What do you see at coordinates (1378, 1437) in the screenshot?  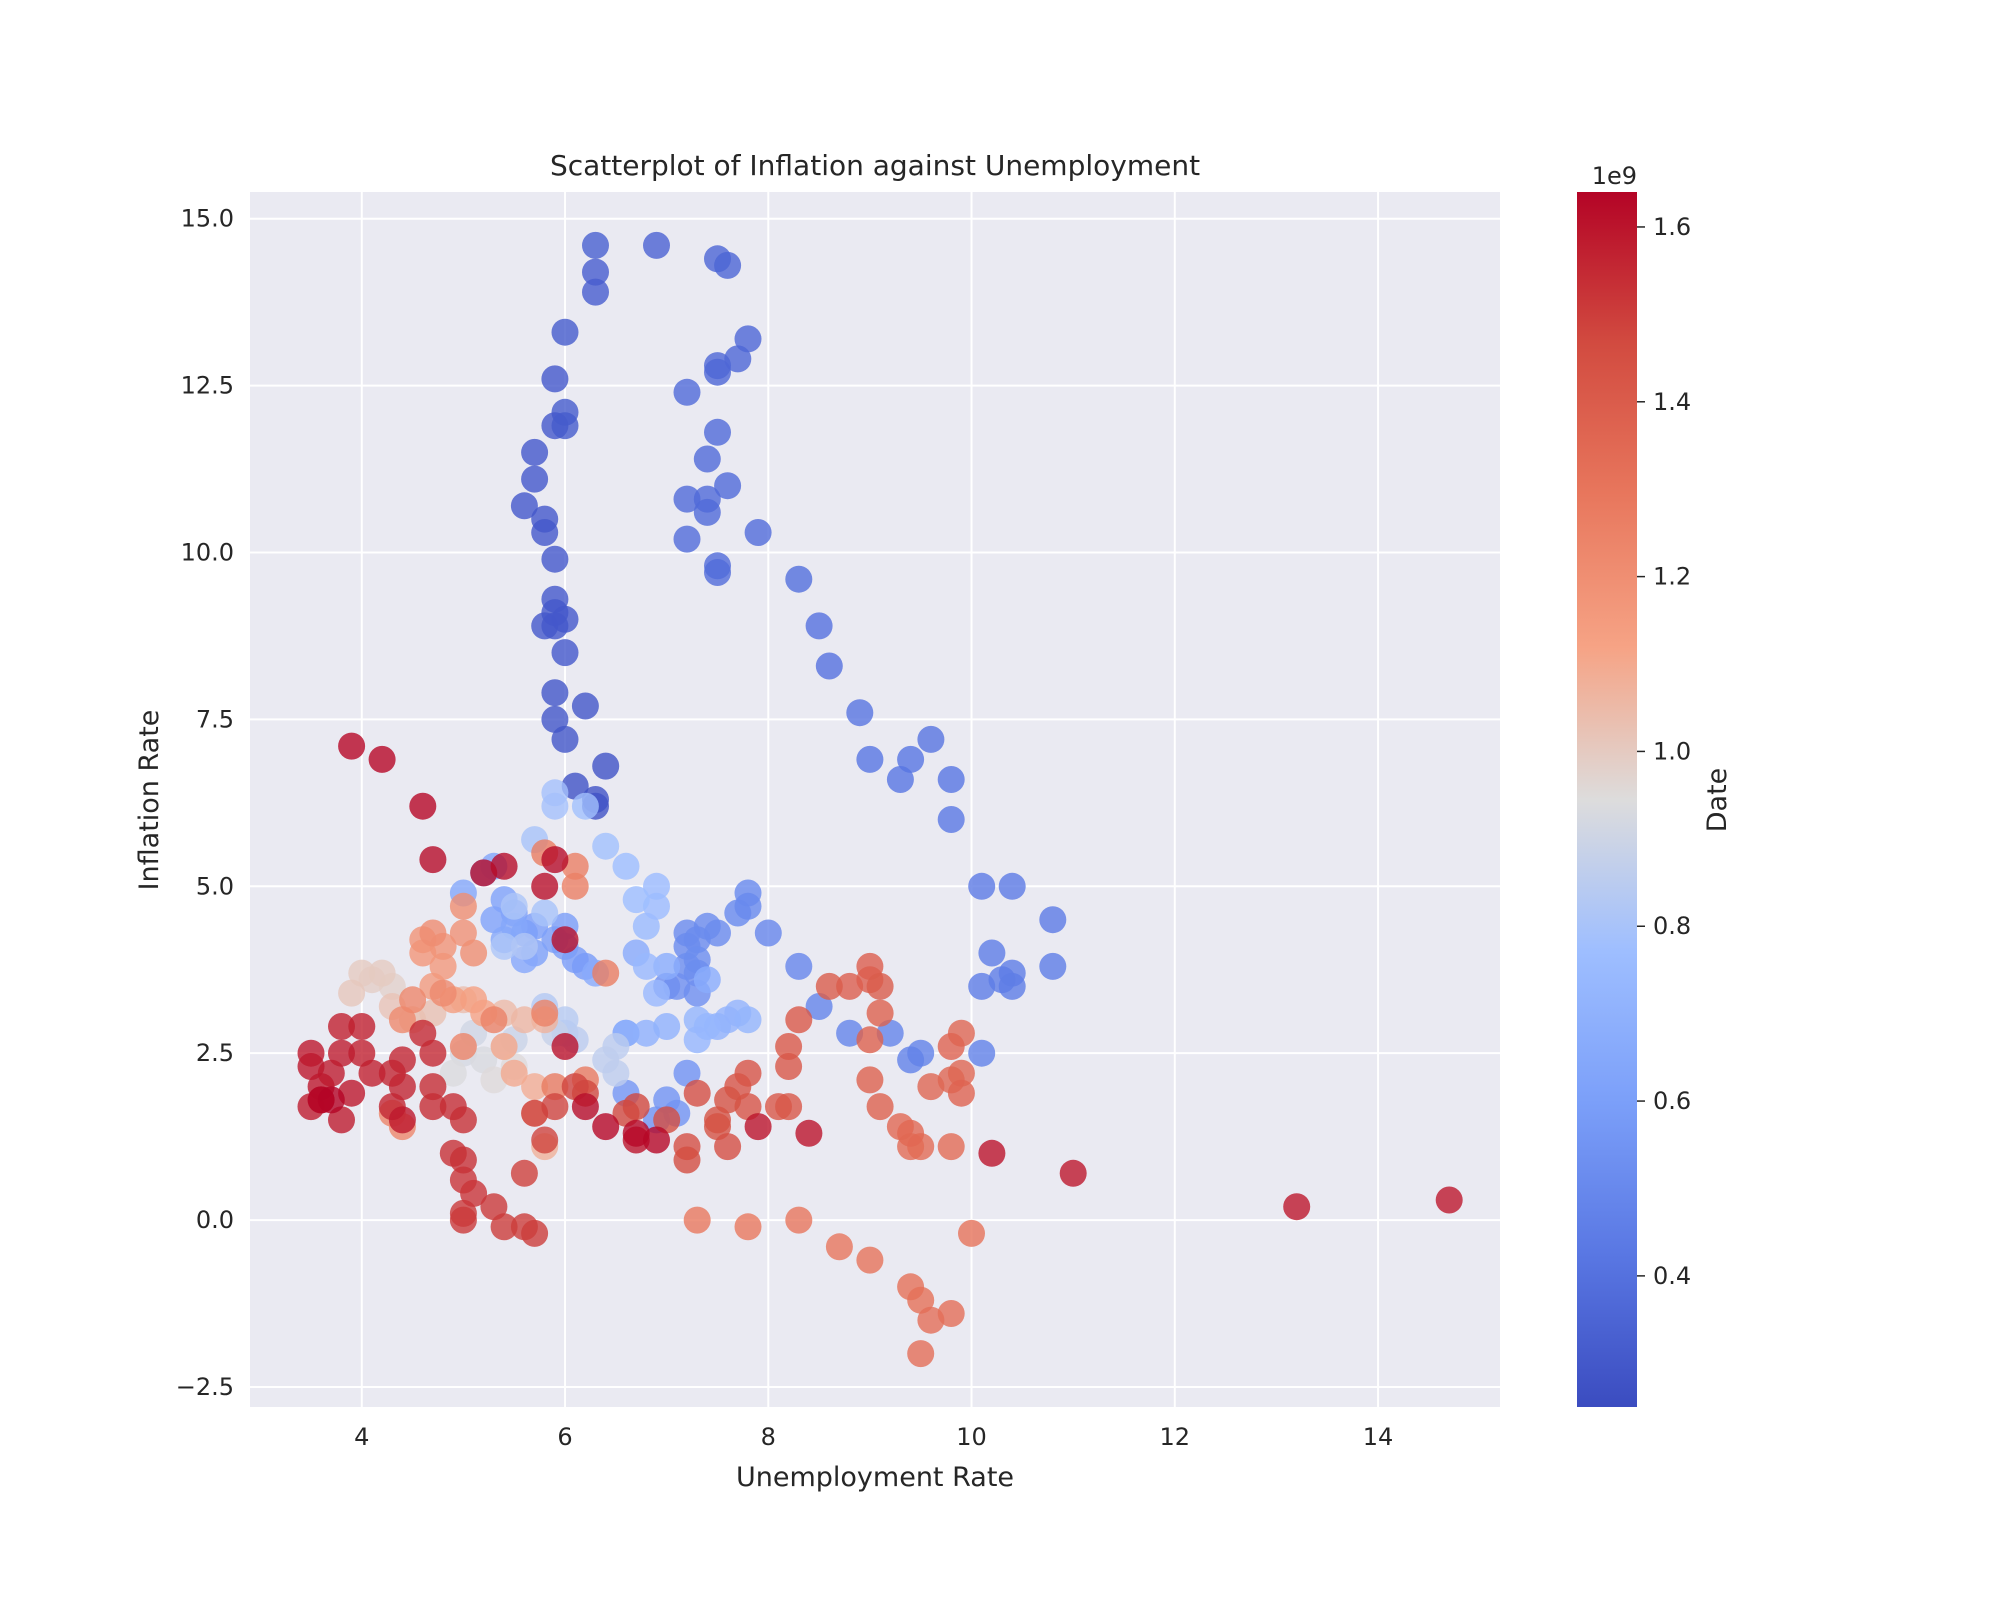 I see `x-tick-label: 14` at bounding box center [1378, 1437].